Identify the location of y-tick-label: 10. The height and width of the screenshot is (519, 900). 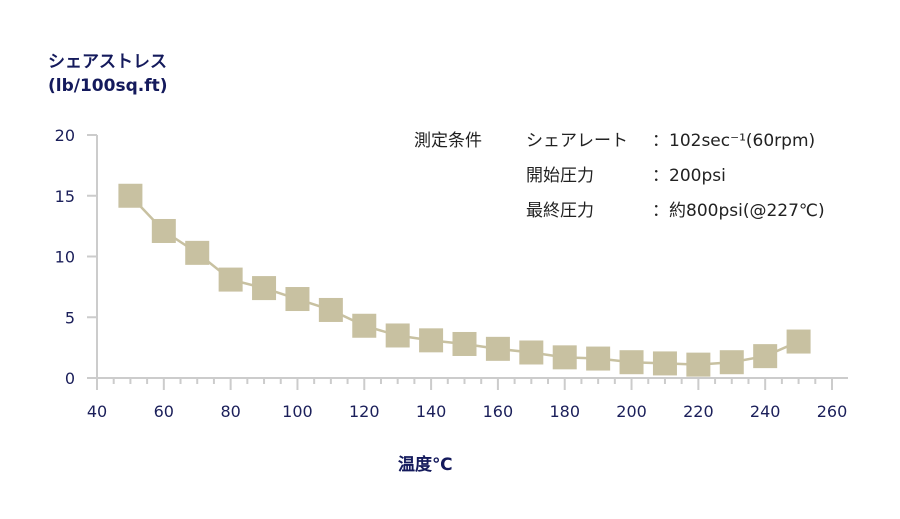
(65, 257).